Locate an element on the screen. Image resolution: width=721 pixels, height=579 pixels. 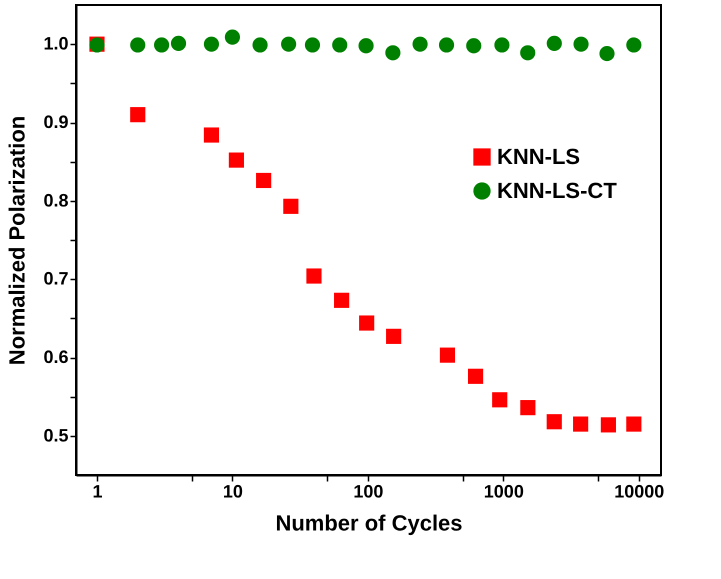
legend-label: KNN-LS is located at coordinates (538, 156).